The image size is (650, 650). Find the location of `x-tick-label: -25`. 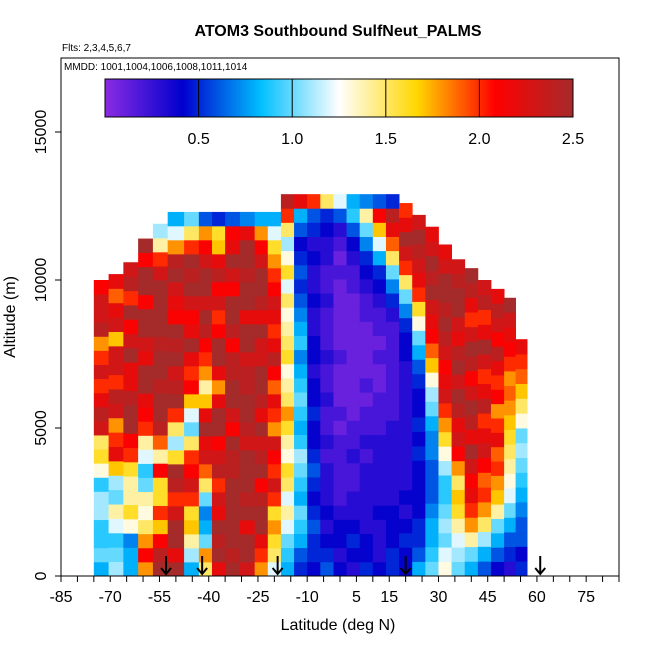

x-tick-label: -25 is located at coordinates (257, 597).